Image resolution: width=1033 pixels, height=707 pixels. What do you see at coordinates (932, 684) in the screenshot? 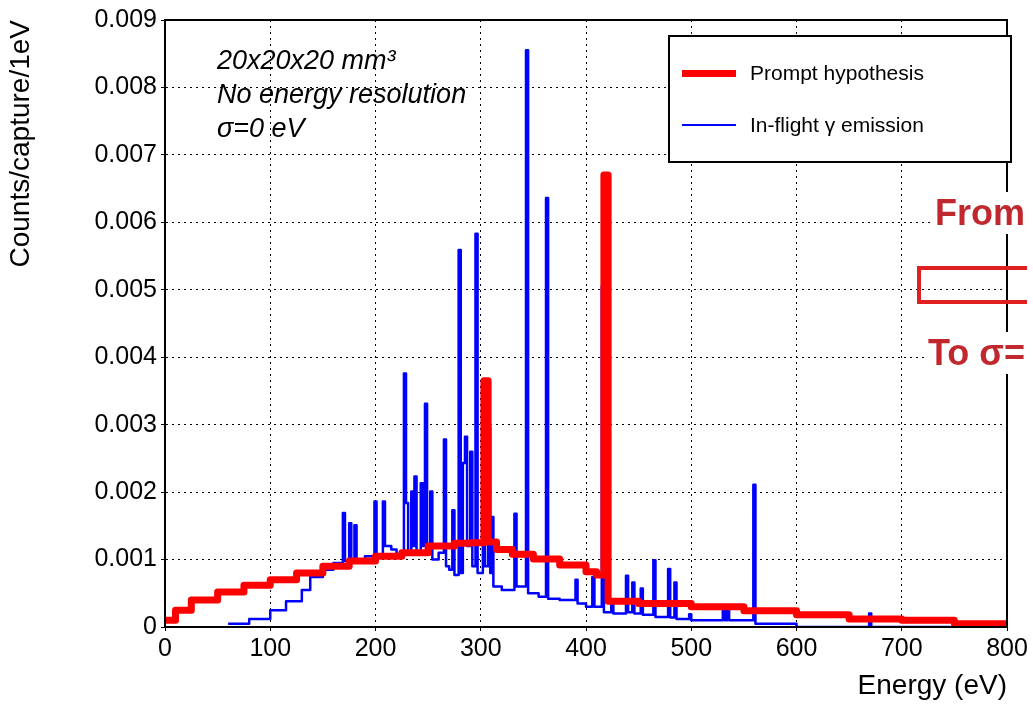
I see `x-axis-title: Energy (eV)` at bounding box center [932, 684].